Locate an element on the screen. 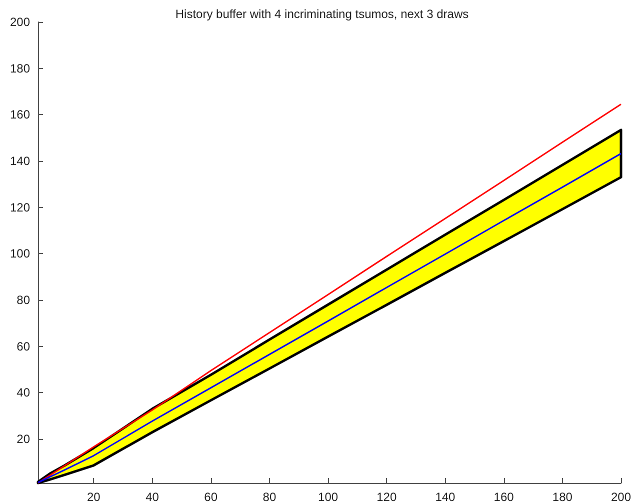 The image size is (644, 504). y-tick-label: 160 is located at coordinates (20, 115).